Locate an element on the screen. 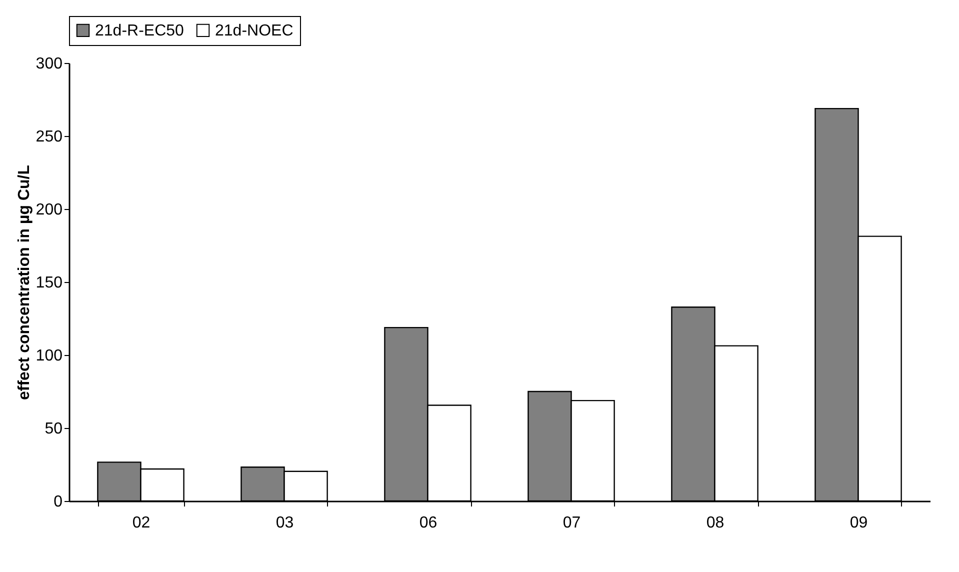  legend-label: 21d-R-EC50 is located at coordinates (139, 31).